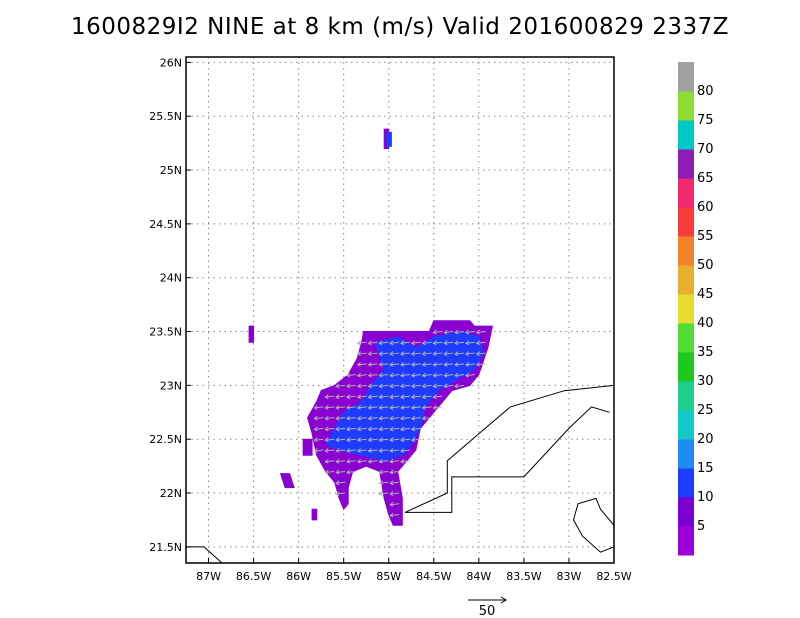  What do you see at coordinates (171, 493) in the screenshot?
I see `y-tick-label: 22N` at bounding box center [171, 493].